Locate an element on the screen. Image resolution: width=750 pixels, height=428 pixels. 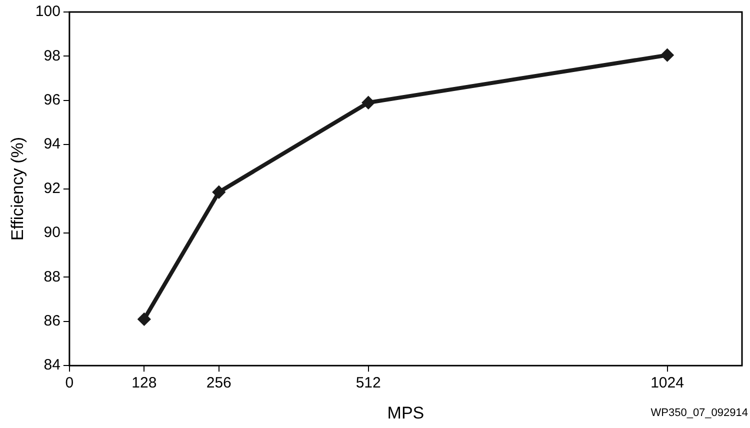
y-tick-label: 100 is located at coordinates (47, 11).